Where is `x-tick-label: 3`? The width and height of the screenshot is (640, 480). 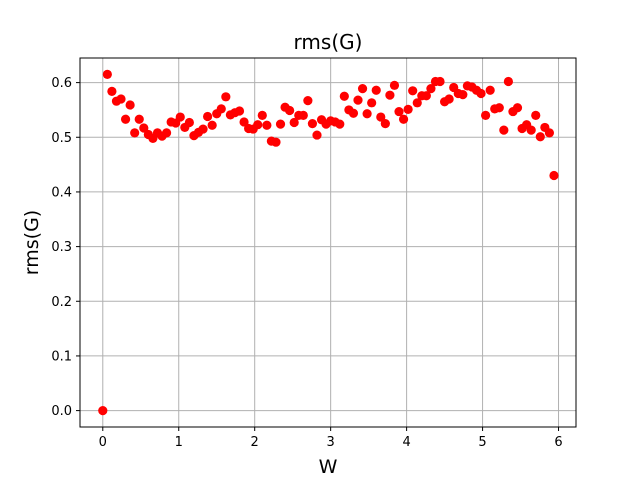
x-tick-label: 3 is located at coordinates (331, 442).